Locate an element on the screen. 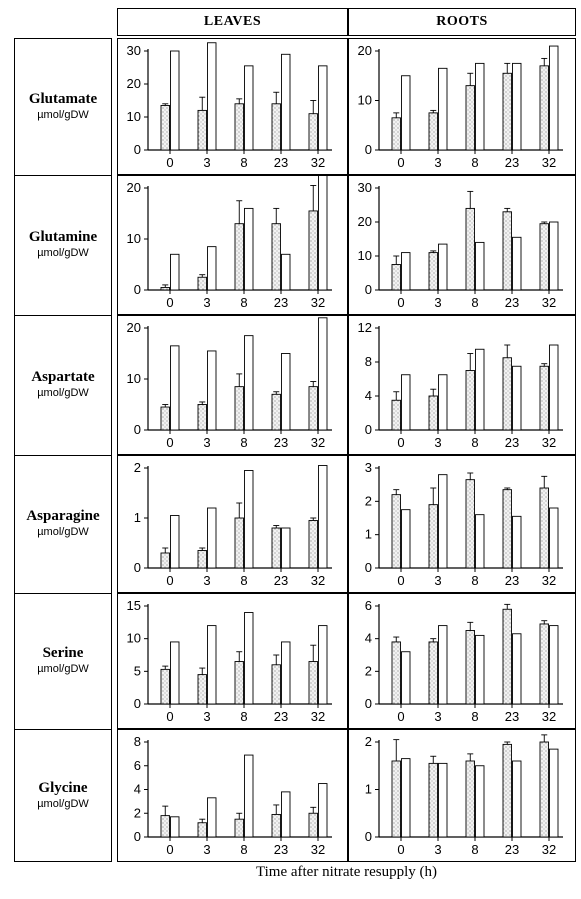 Image resolution: width=581 pixels, height=899 pixels. row-label-asparagine: Asparagine µmol/gDW is located at coordinates (63, 524).